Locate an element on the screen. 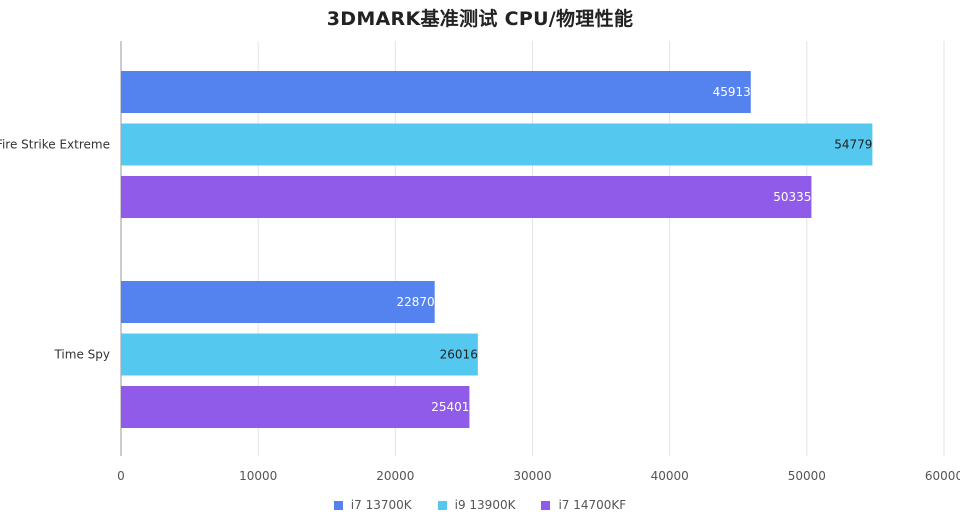 The image size is (960, 528). x-tick-label: 30000 is located at coordinates (532, 476).